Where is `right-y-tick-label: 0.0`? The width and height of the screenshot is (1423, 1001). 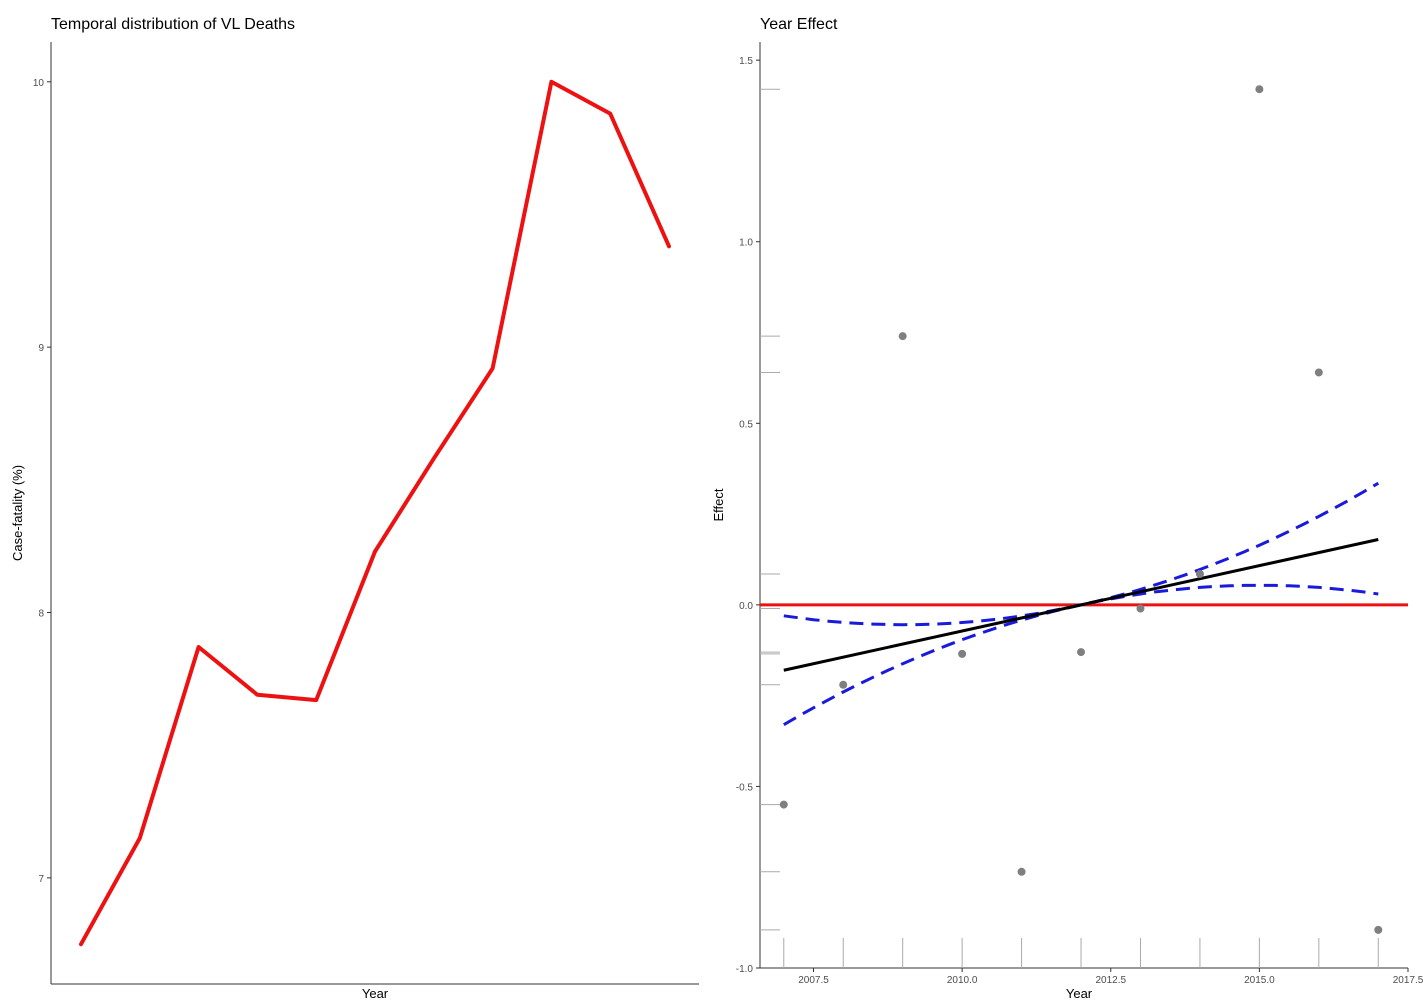
right-y-tick-label: 0.0 is located at coordinates (746, 606).